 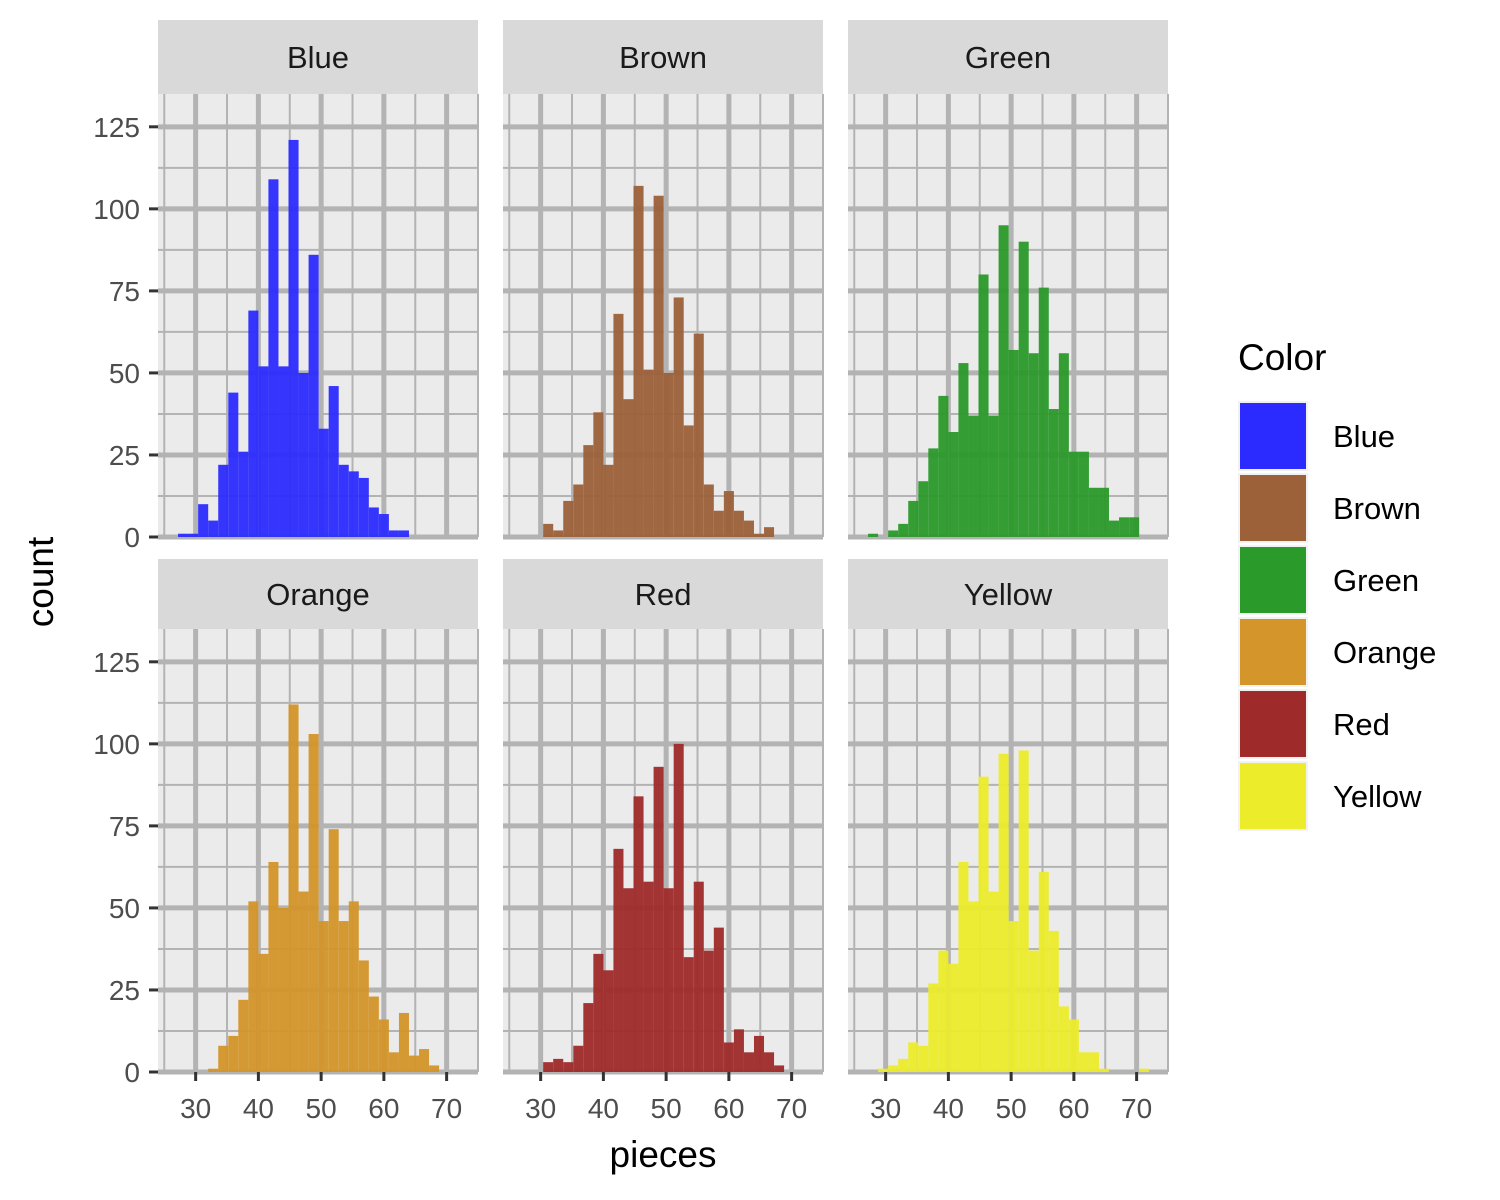 What do you see at coordinates (316, 841) in the screenshot?
I see `panel-orange: Orange 0 25 50 75 100 125 30 40 50 60 70` at bounding box center [316, 841].